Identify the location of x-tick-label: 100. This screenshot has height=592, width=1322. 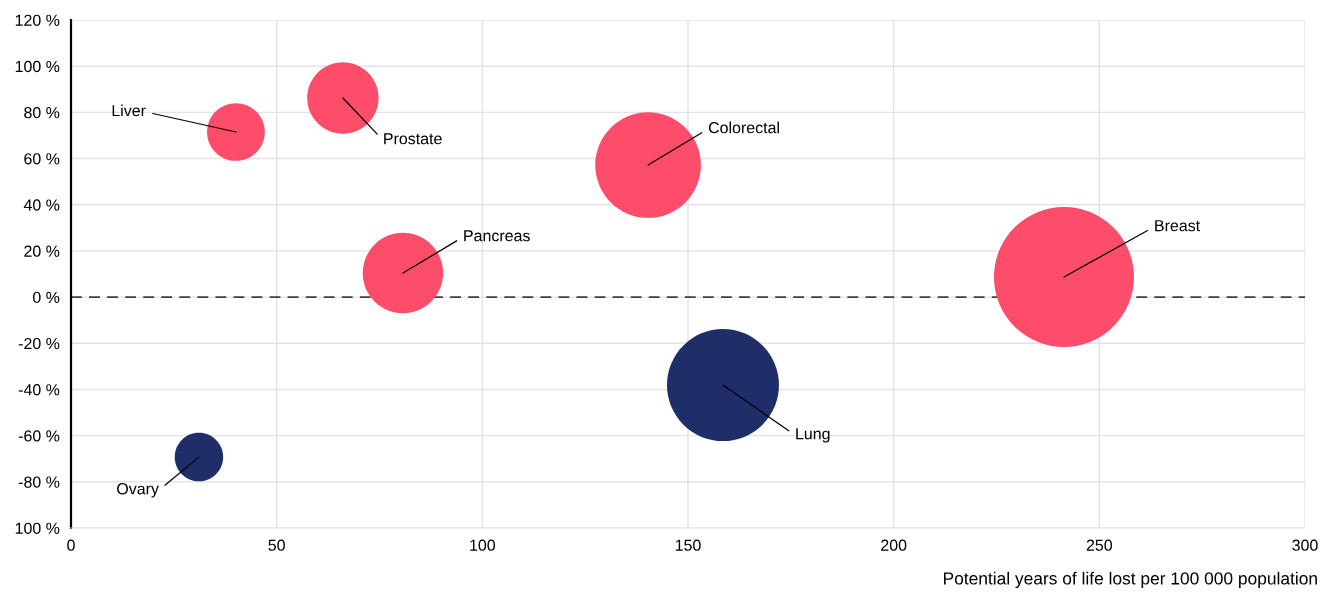
(483, 545).